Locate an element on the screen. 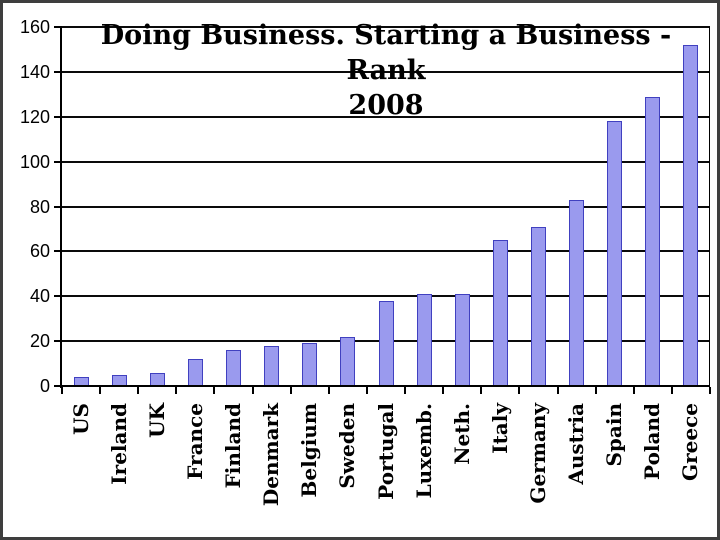 The image size is (720, 540). bar-portugal is located at coordinates (386, 343).